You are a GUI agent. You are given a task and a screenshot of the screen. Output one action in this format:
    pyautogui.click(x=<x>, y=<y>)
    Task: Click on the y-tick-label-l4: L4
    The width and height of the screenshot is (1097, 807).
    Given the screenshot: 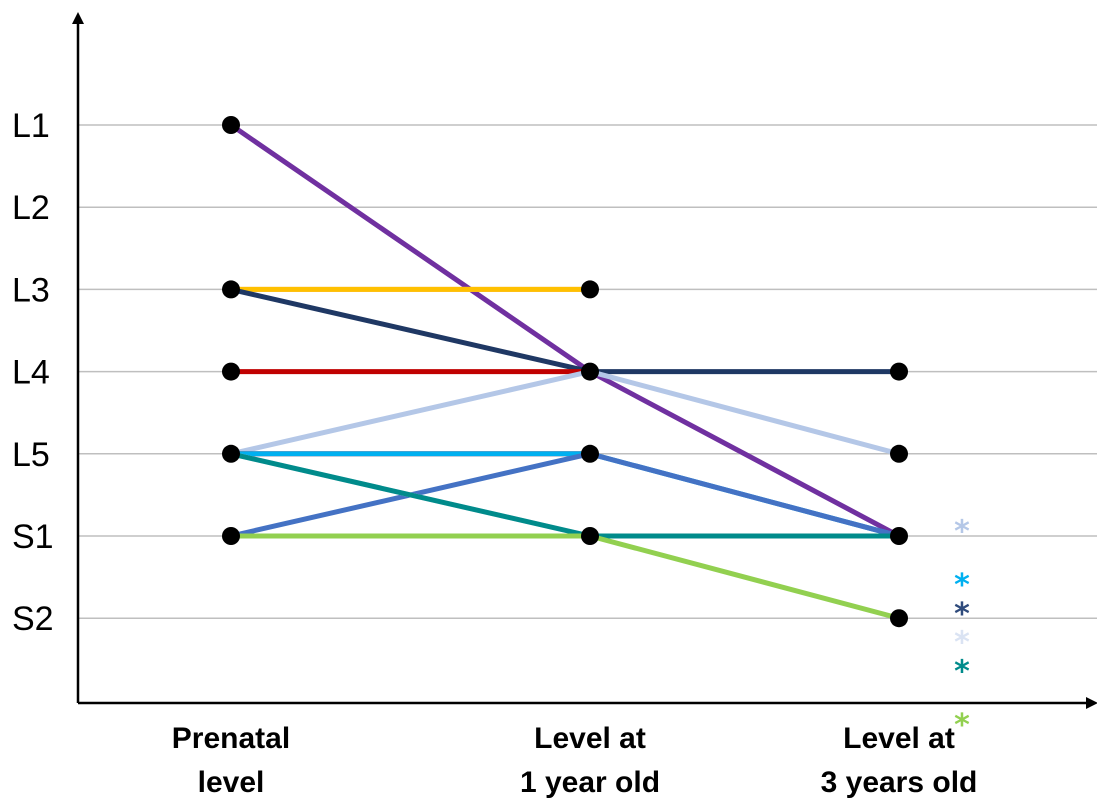 What is the action you would take?
    pyautogui.click(x=31, y=373)
    